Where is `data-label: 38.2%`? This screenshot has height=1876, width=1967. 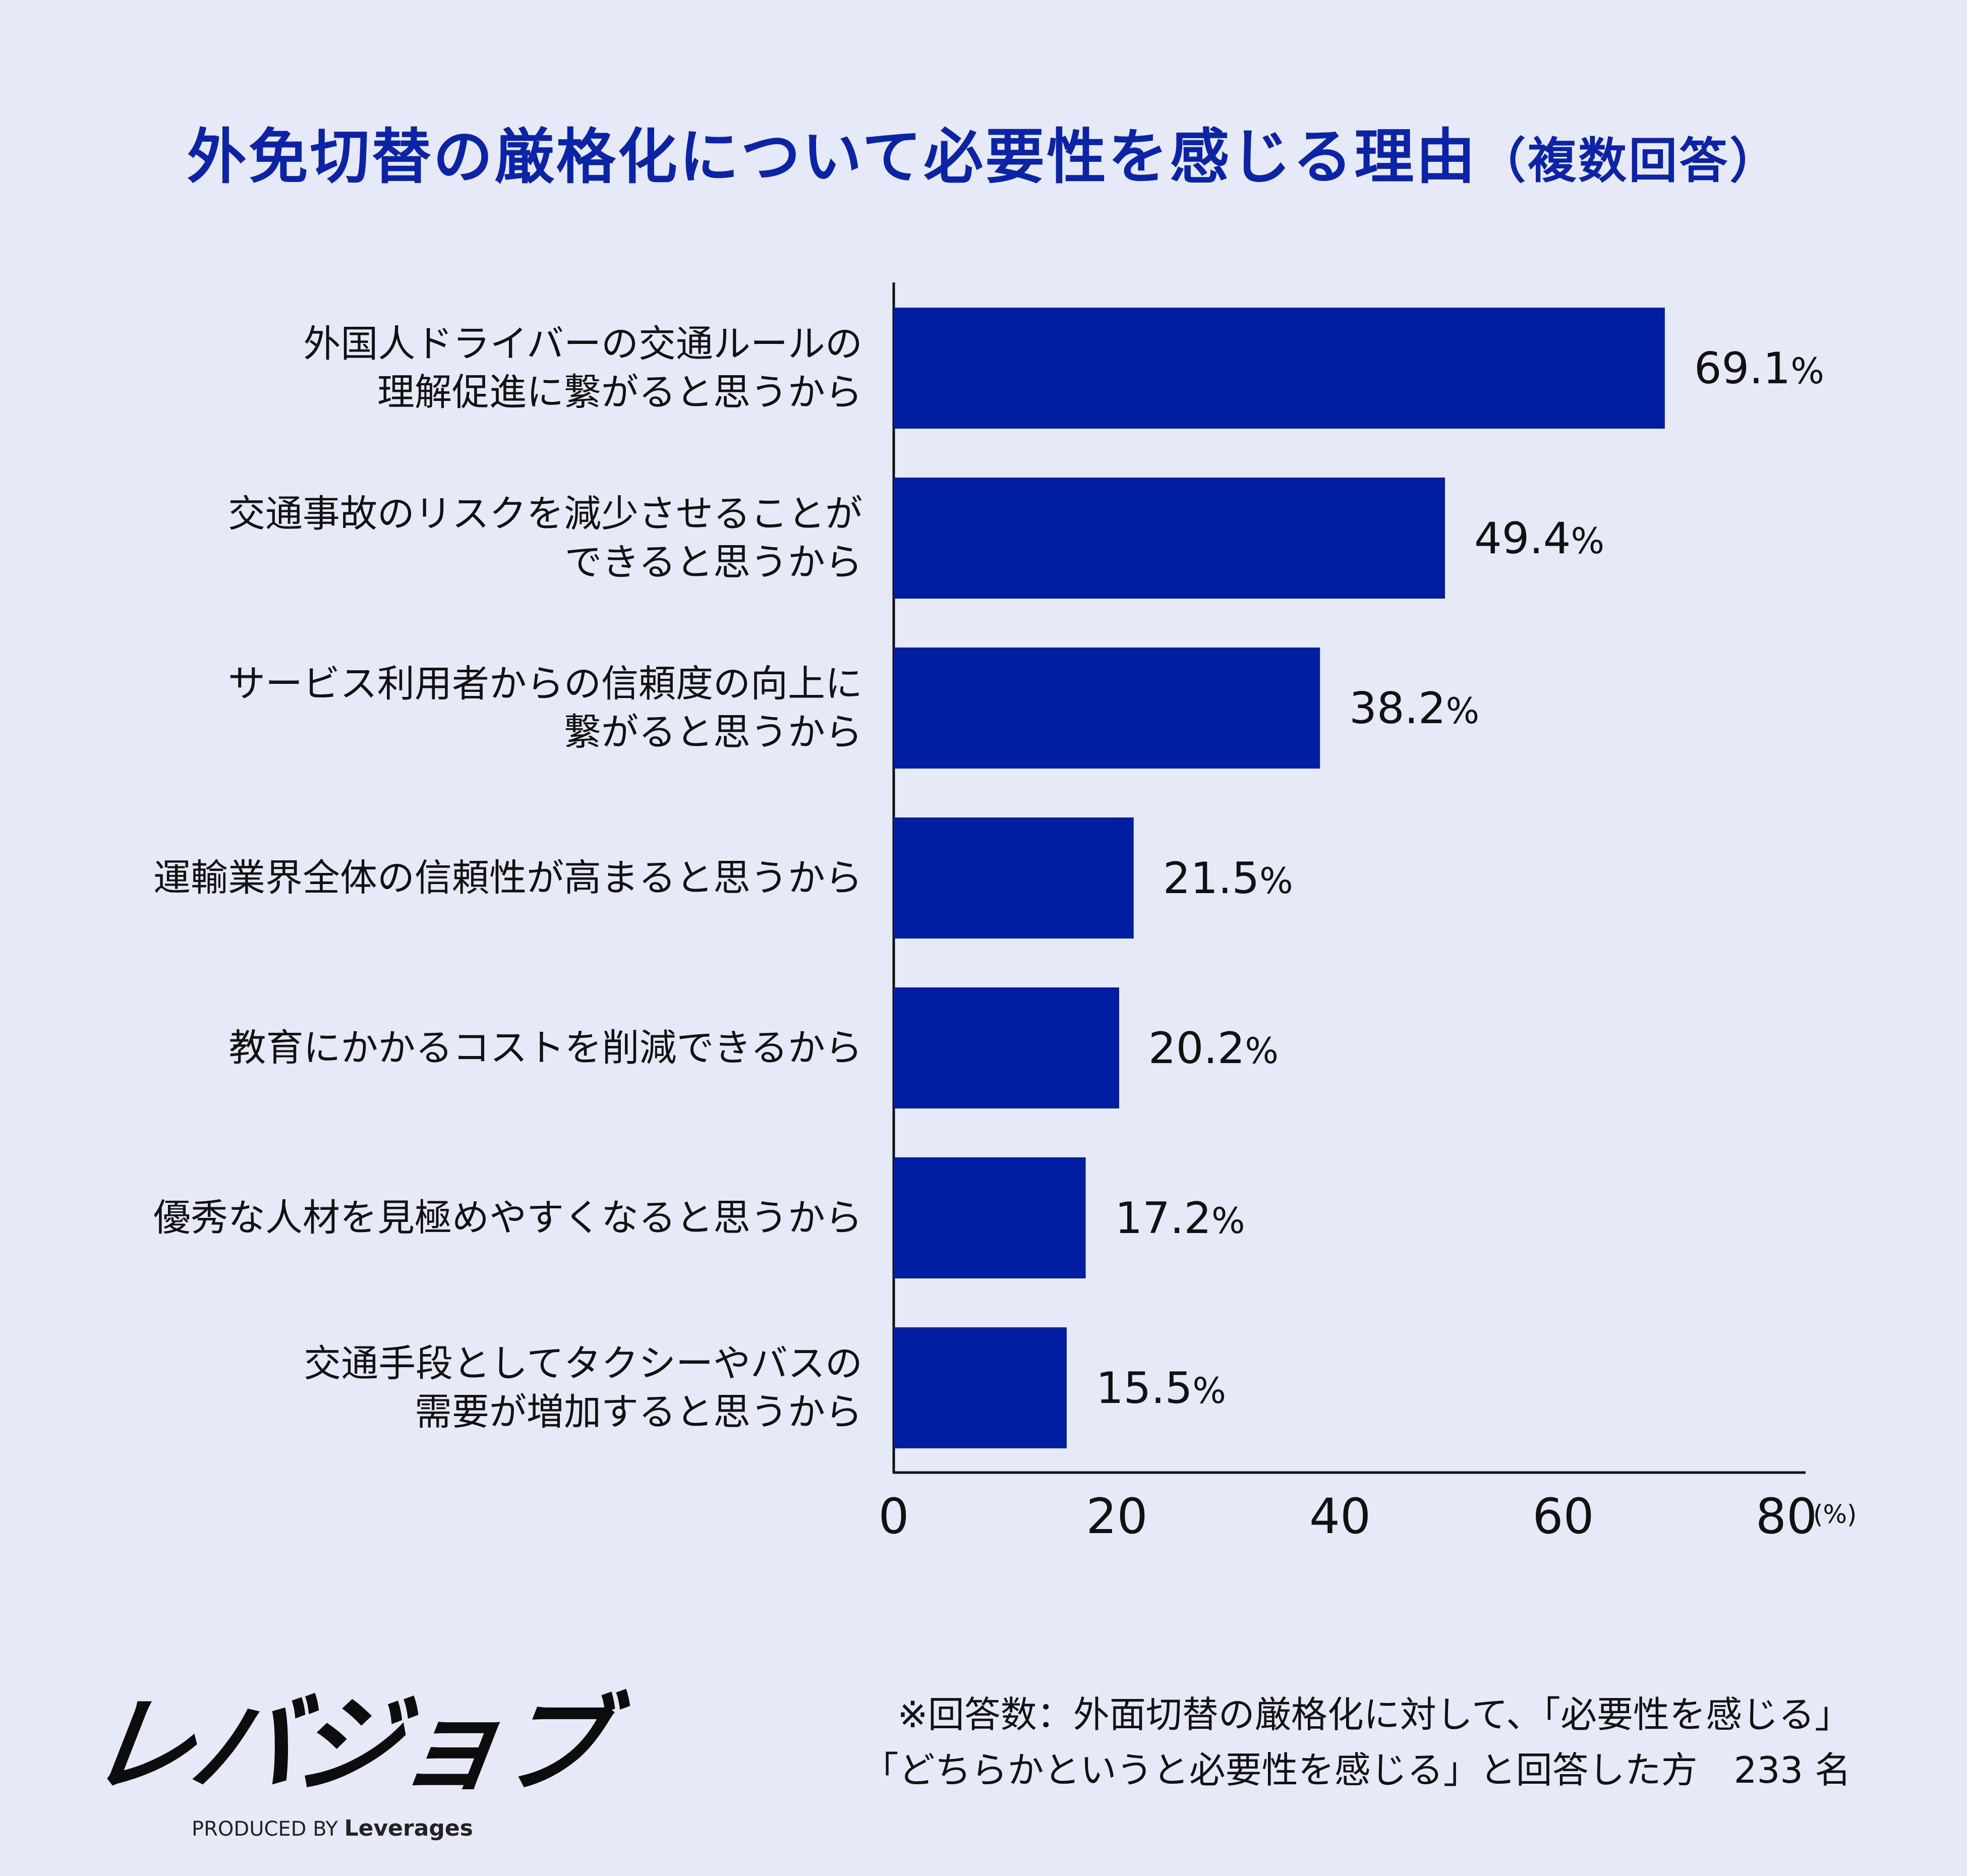 data-label: 38.2% is located at coordinates (1414, 708).